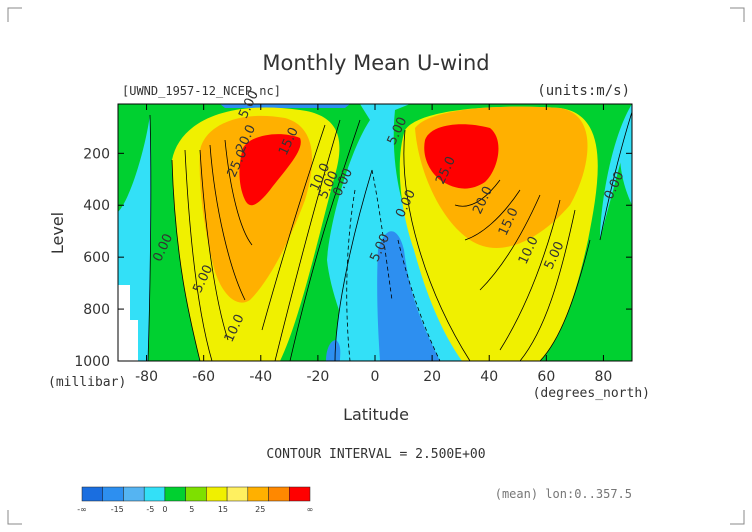 The image size is (752, 532). I want to click on x-tick-label: 20, so click(432, 377).